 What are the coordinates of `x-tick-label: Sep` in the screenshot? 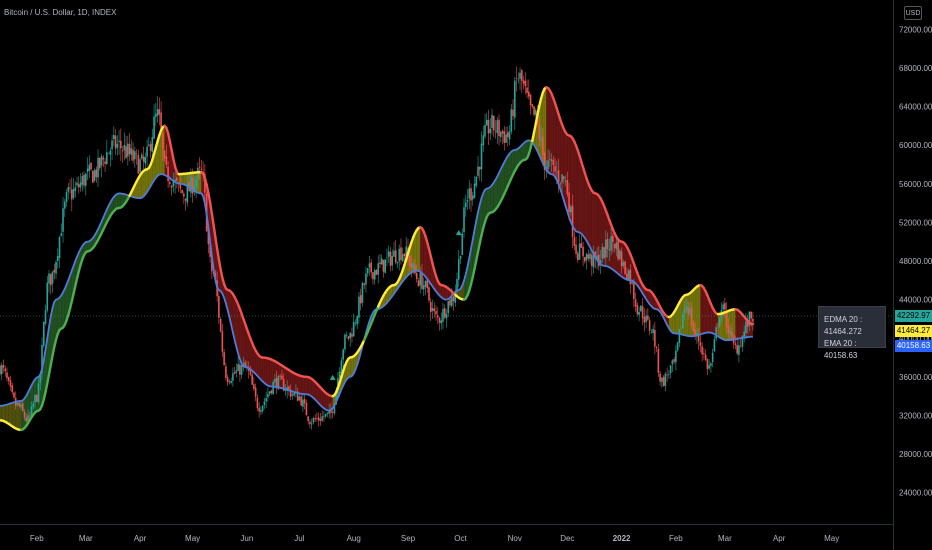 It's located at (408, 538).